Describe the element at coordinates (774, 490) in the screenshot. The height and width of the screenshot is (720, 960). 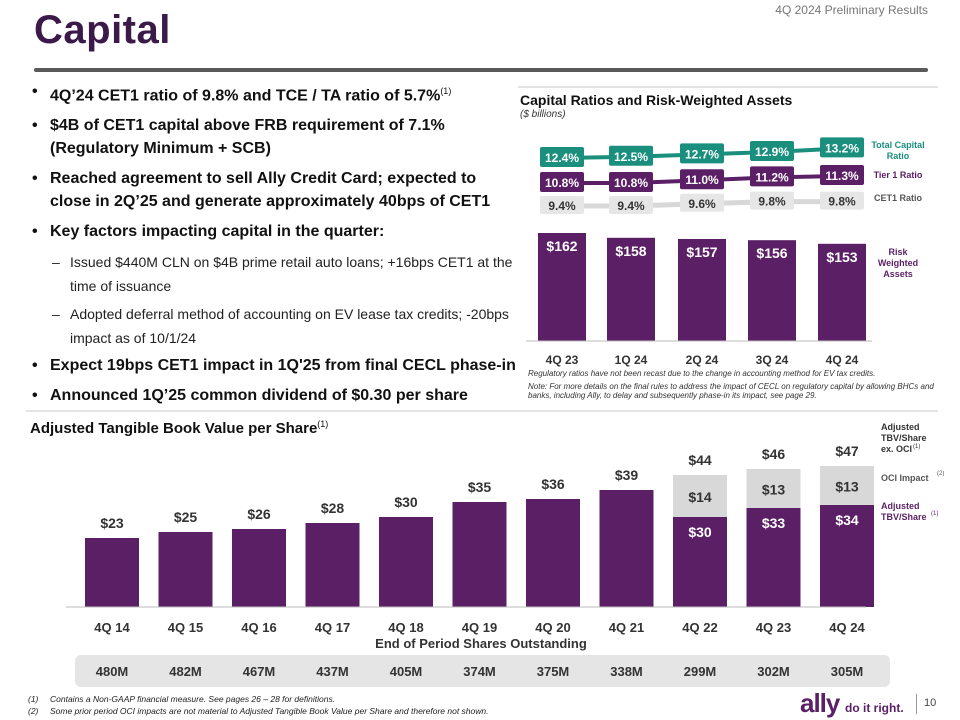
I see `oci-label: $13` at that location.